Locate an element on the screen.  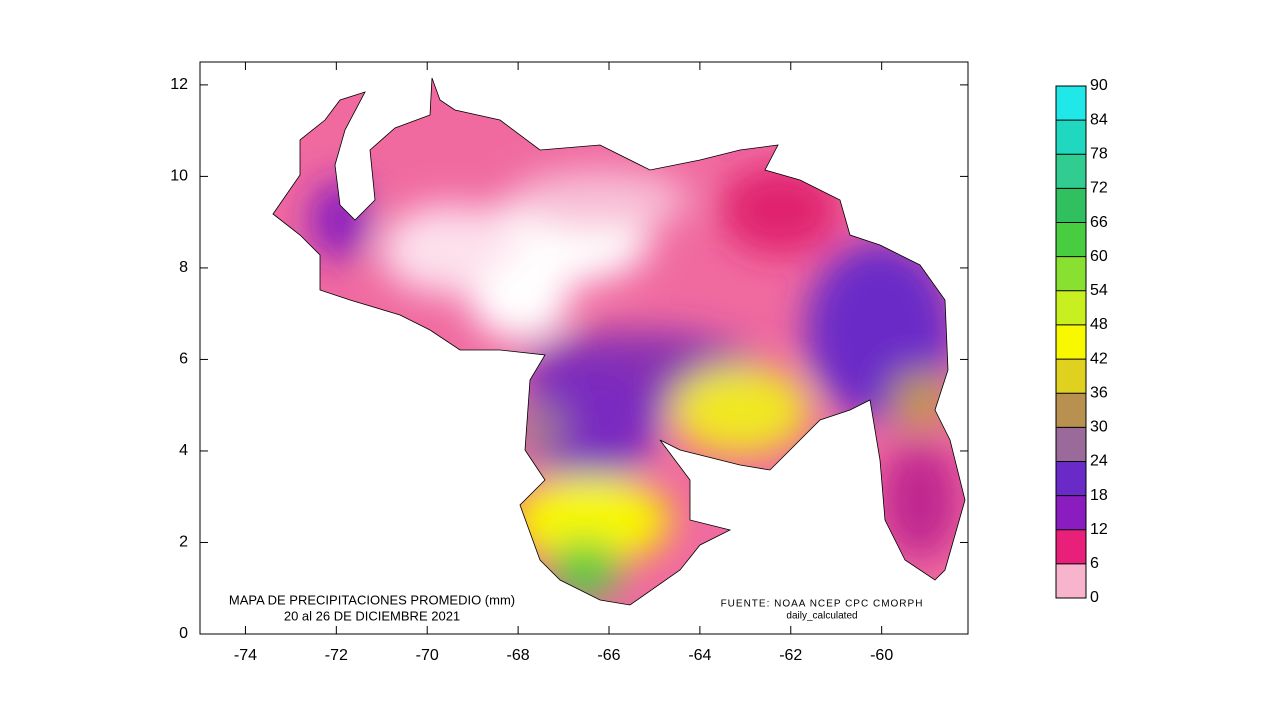
colorbar-label: 84 is located at coordinates (1099, 119).